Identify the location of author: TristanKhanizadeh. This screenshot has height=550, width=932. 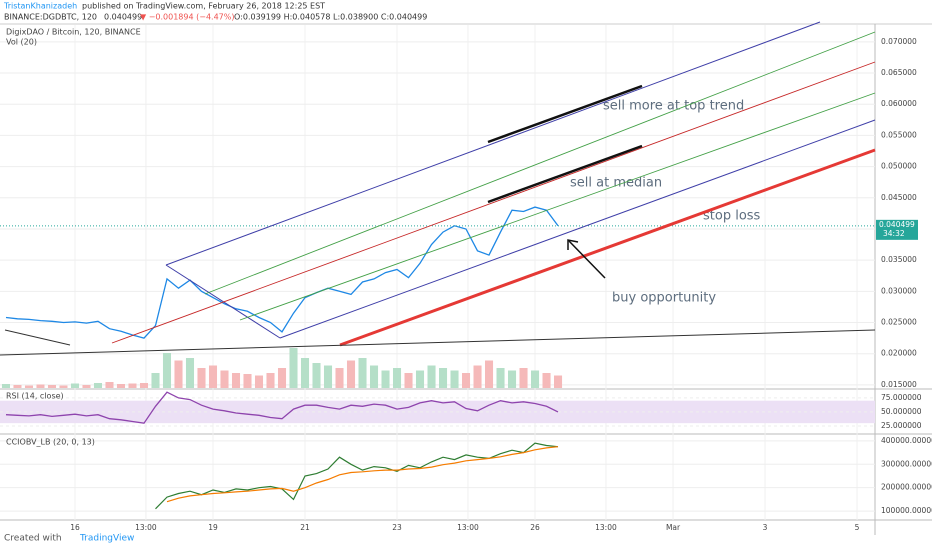
(40, 6).